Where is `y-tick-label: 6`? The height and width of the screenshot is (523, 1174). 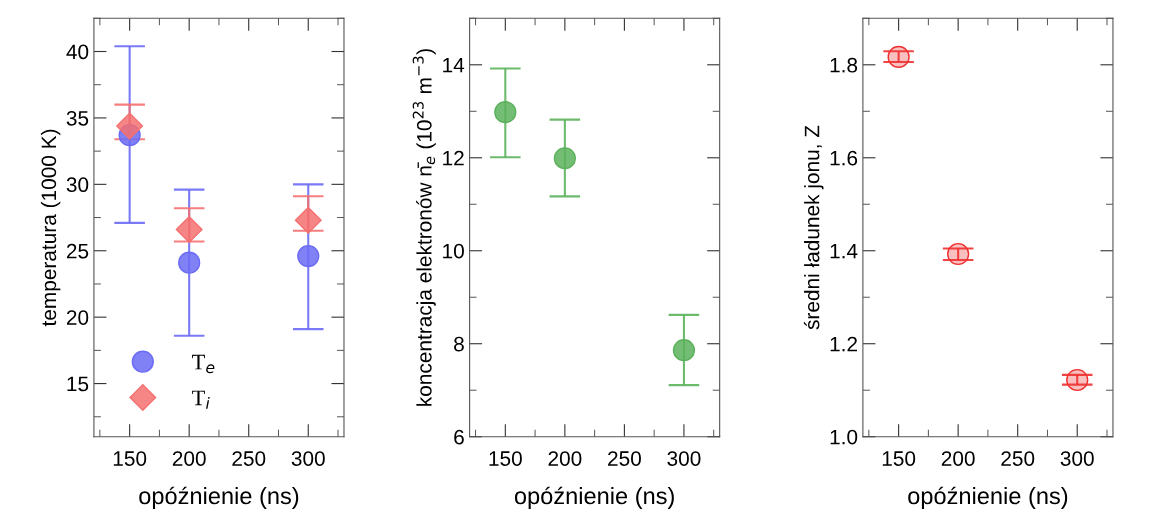
y-tick-label: 6 is located at coordinates (459, 437).